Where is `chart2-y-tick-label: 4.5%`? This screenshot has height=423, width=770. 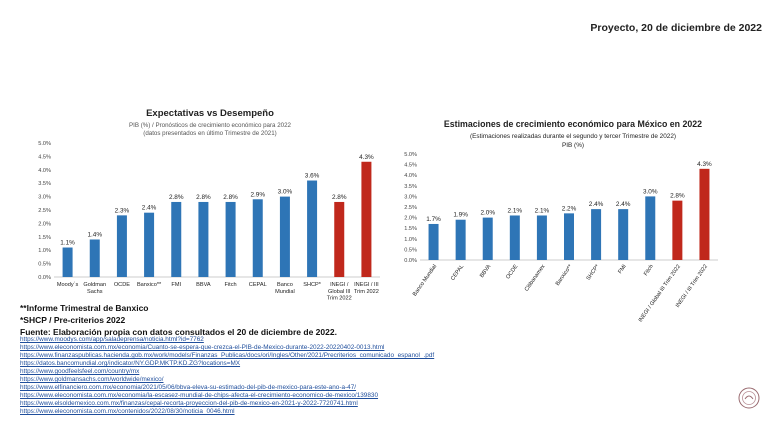 chart2-y-tick-label: 4.5% is located at coordinates (410, 166).